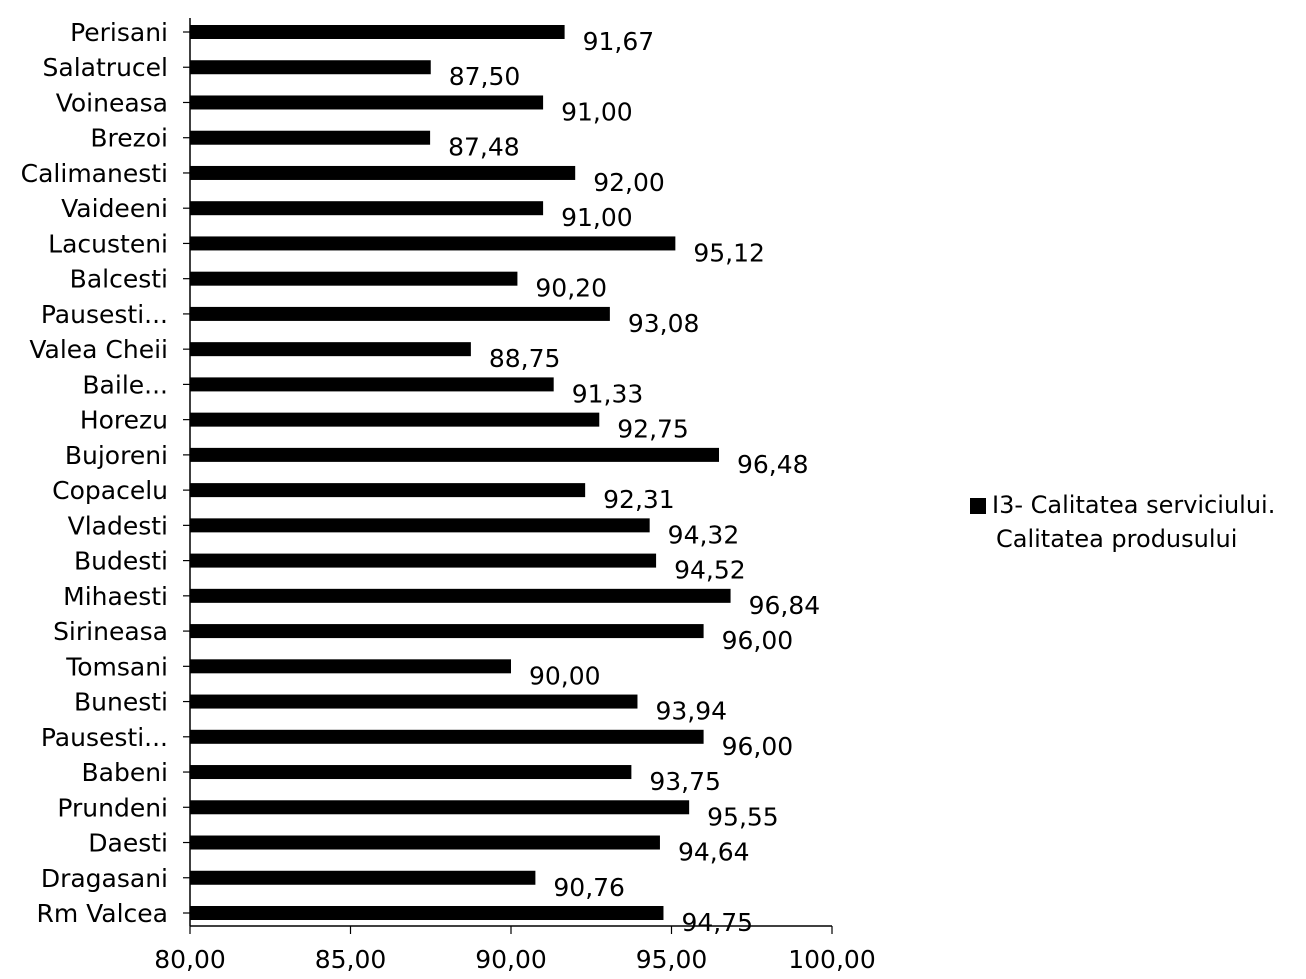  What do you see at coordinates (108, 243) in the screenshot?
I see `category-label: Lacusteni` at bounding box center [108, 243].